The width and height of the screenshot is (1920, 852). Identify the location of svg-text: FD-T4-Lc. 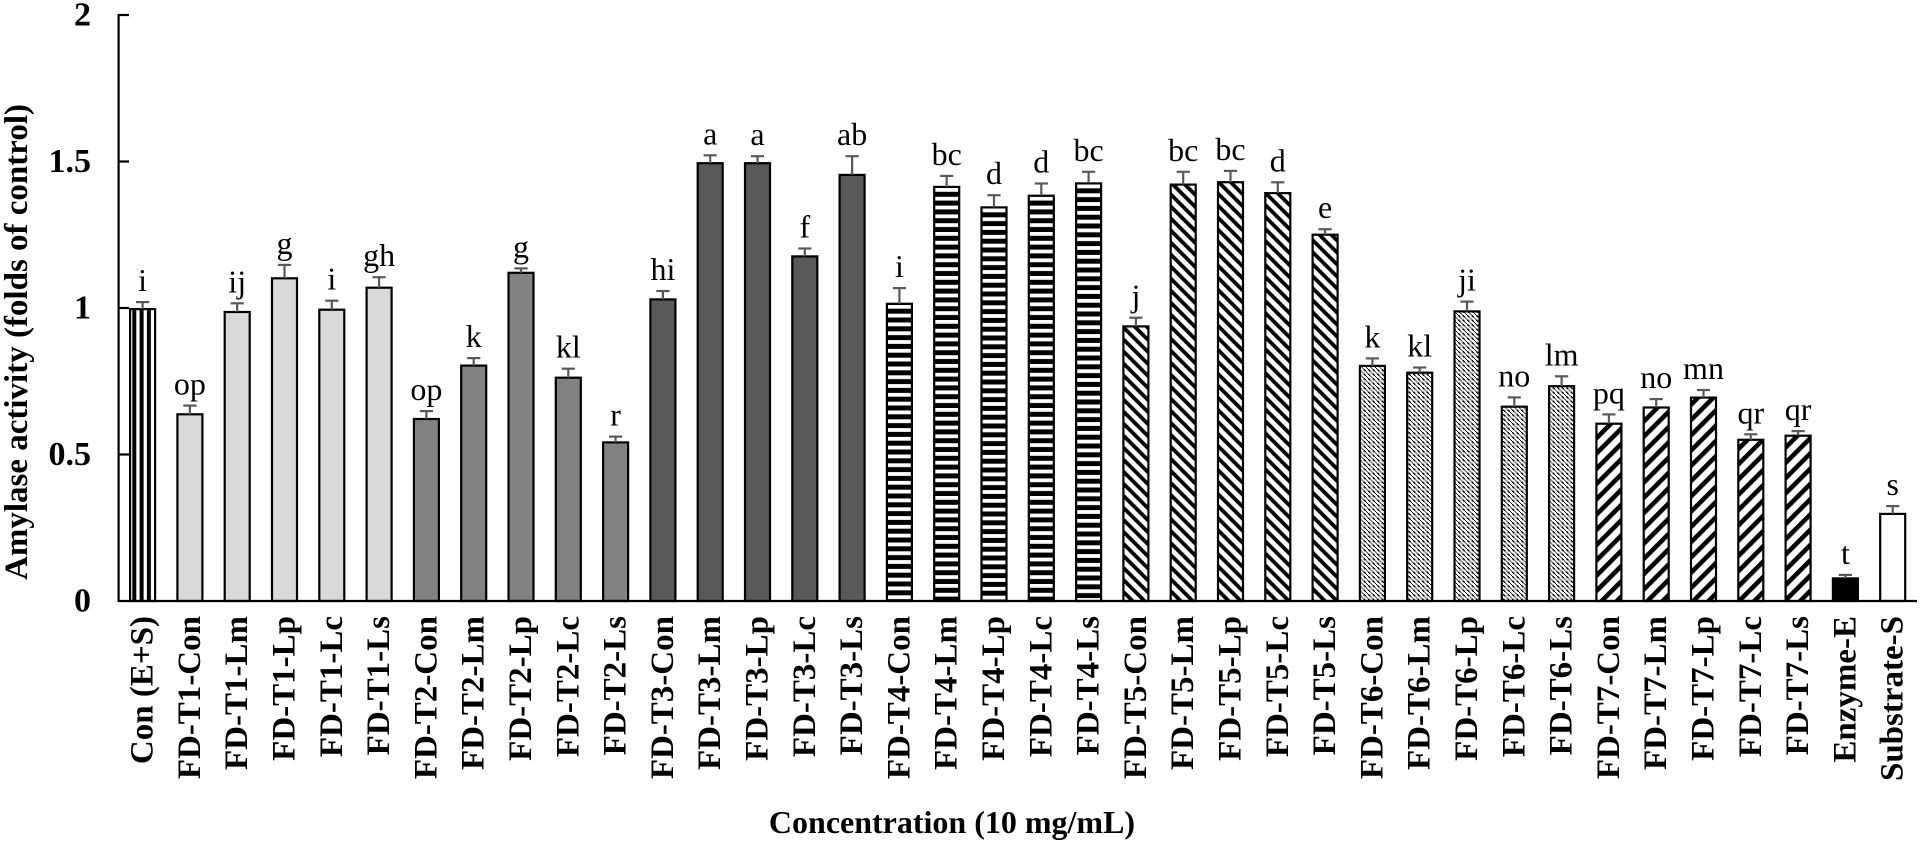
(1041, 686).